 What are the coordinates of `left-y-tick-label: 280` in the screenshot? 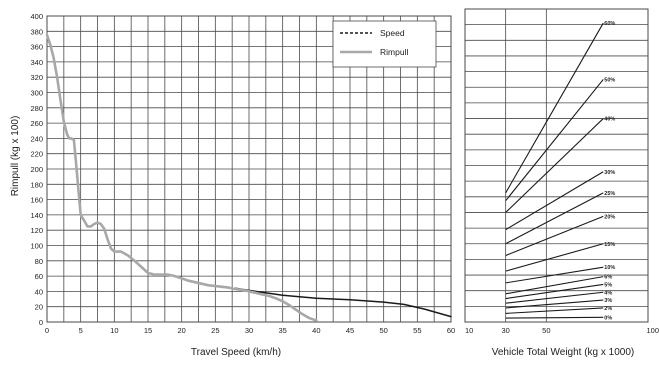 It's located at (36, 108).